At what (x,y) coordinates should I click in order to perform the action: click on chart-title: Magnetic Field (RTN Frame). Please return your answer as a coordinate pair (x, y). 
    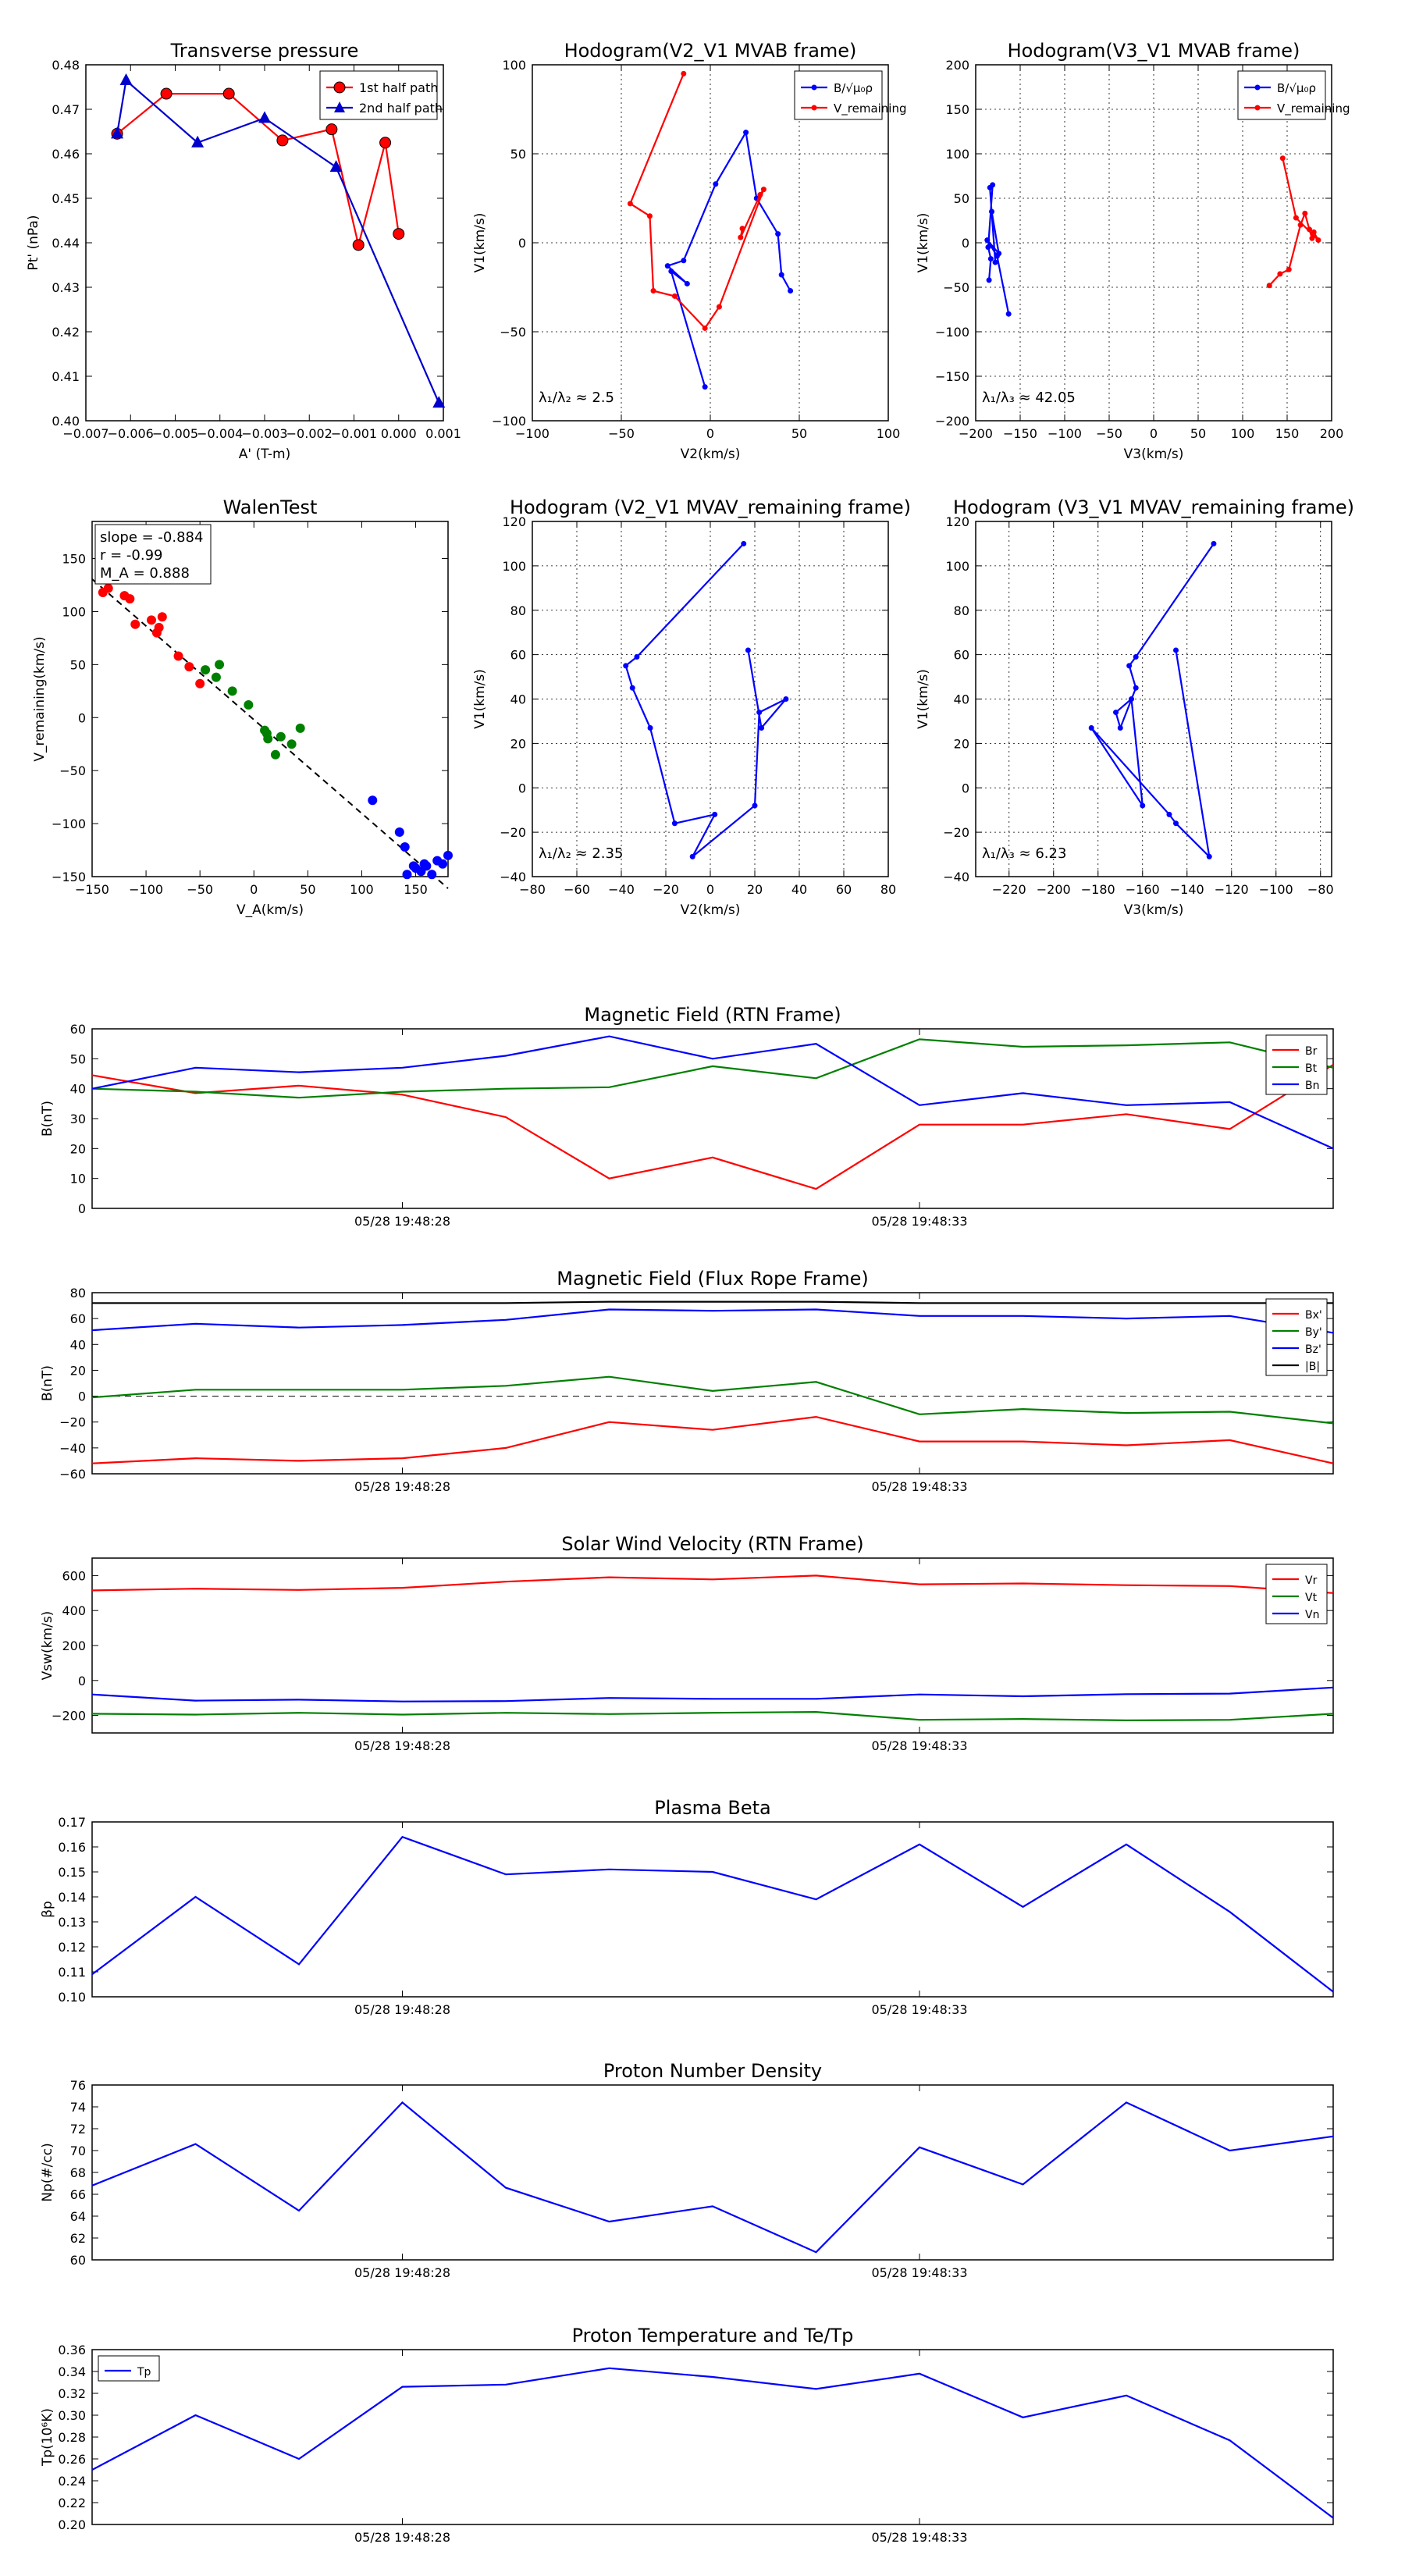
    Looking at the image, I should click on (713, 1015).